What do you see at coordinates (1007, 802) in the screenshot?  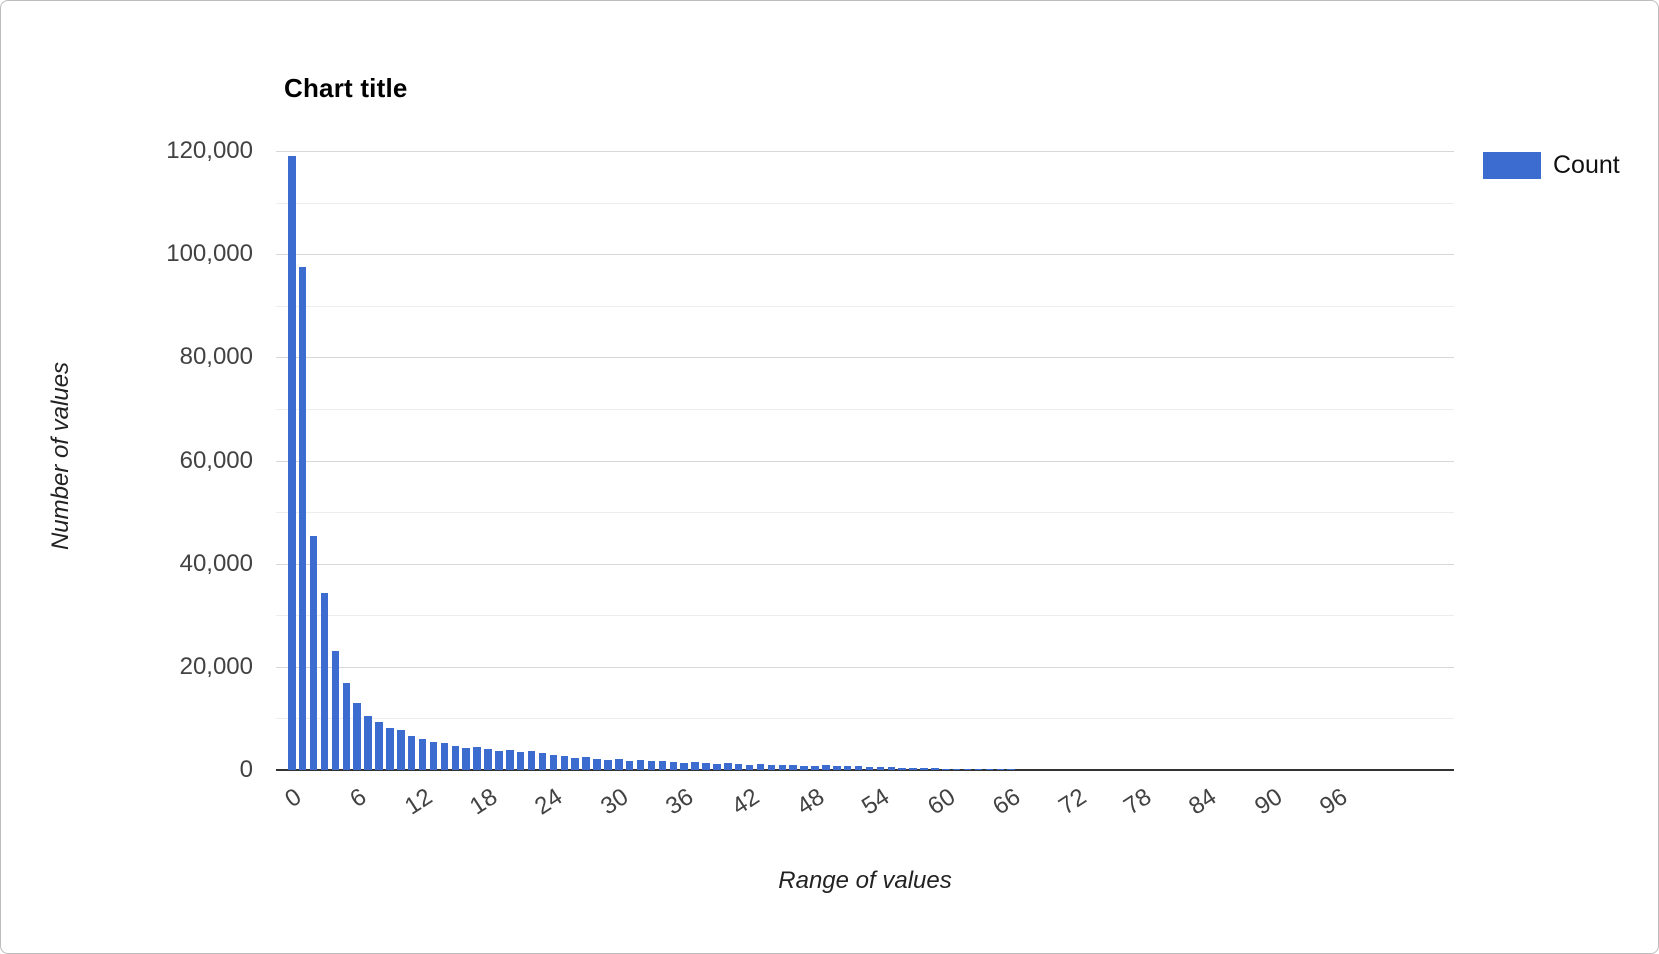 I see `x-tick-label: 66` at bounding box center [1007, 802].